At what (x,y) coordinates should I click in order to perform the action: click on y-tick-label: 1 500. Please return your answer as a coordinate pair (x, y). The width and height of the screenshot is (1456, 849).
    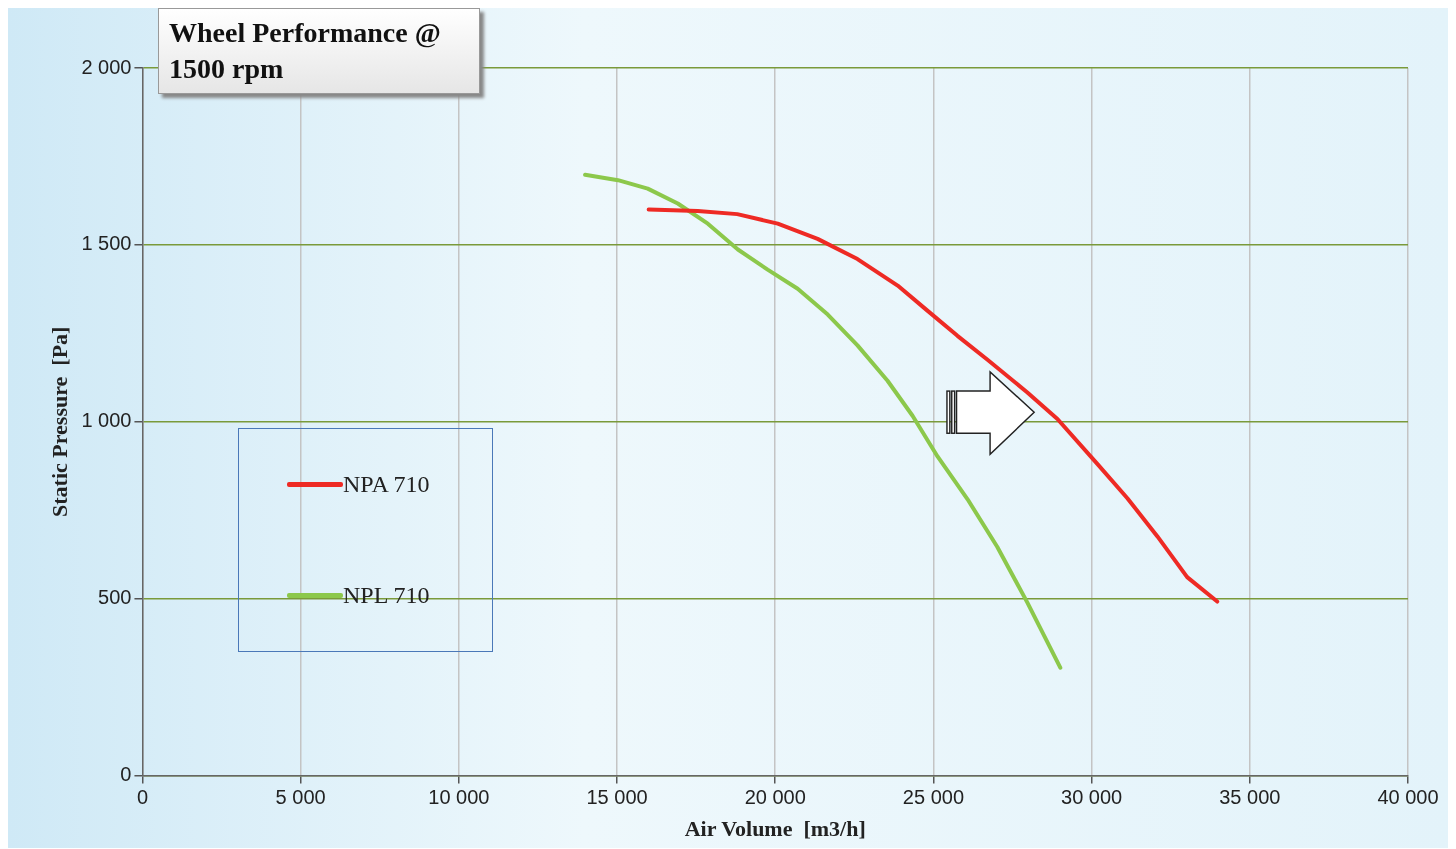
    Looking at the image, I should click on (106, 243).